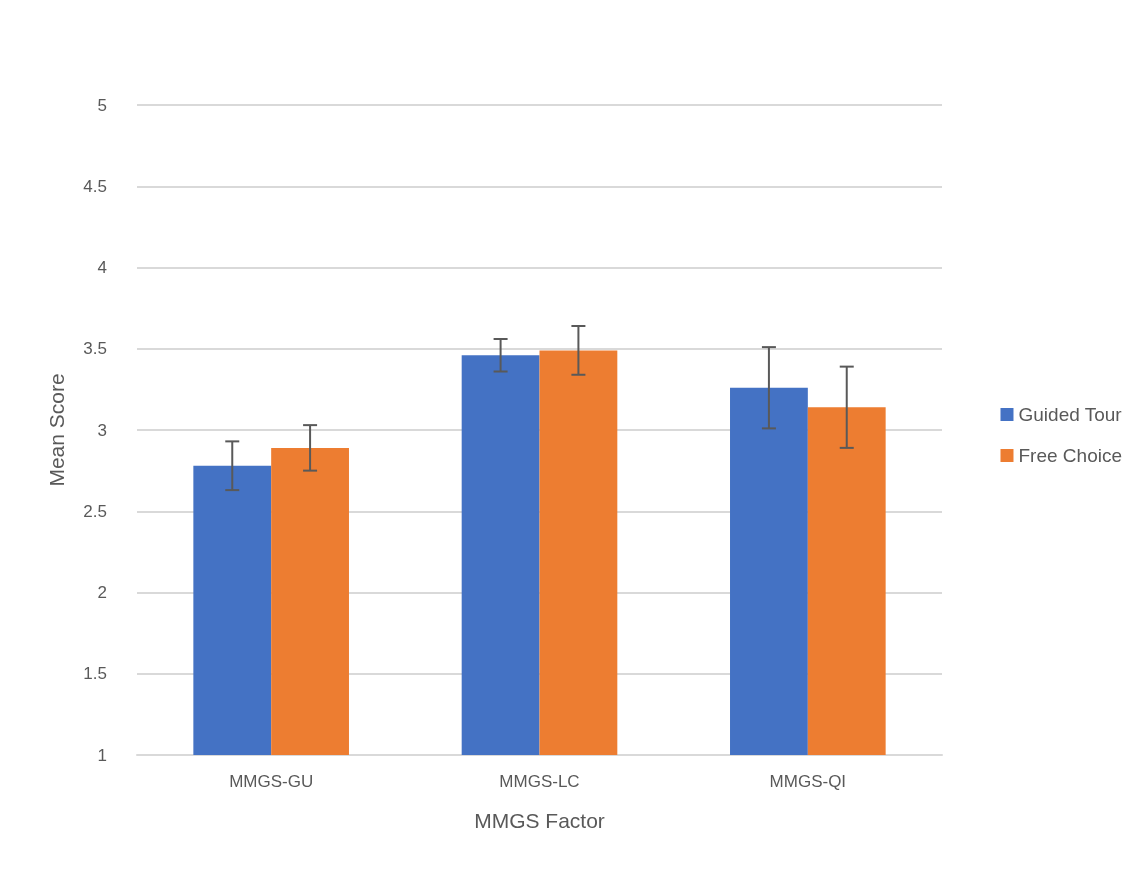  What do you see at coordinates (102, 592) in the screenshot?
I see `y-tick-label: 2` at bounding box center [102, 592].